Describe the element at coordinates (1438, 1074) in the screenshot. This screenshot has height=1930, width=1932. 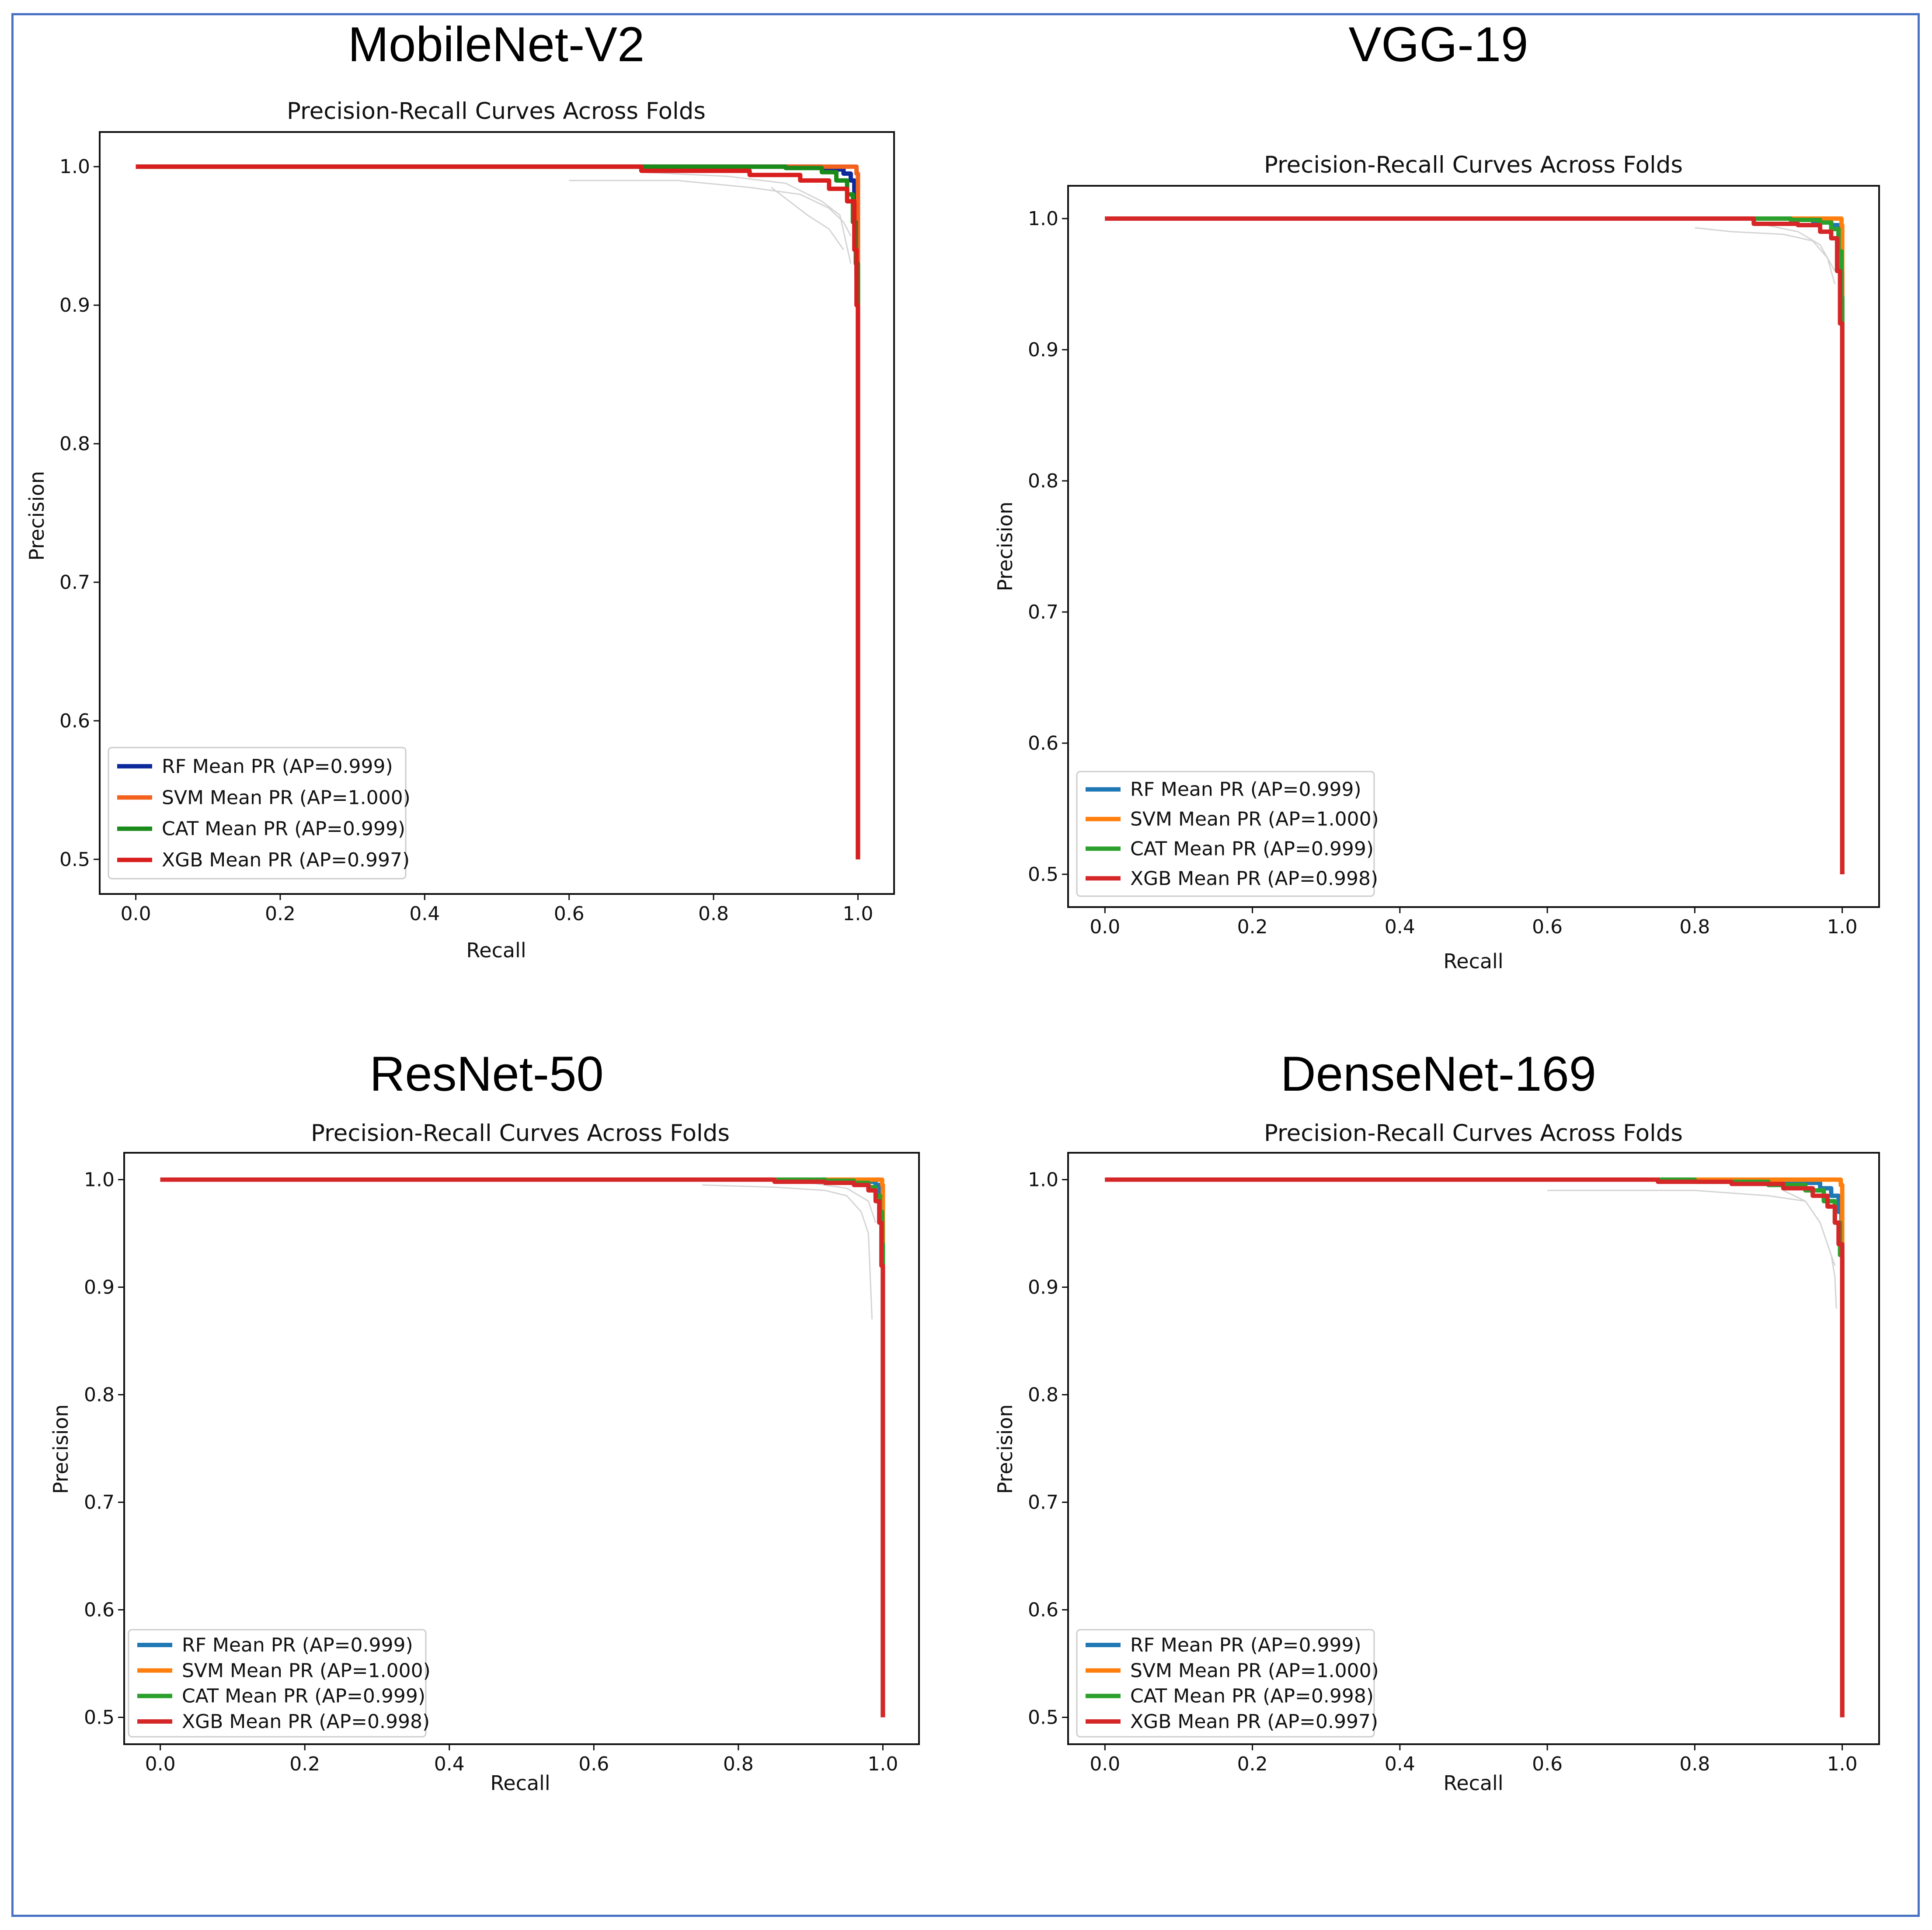
I see `panel-heading: DenseNet-169` at that location.